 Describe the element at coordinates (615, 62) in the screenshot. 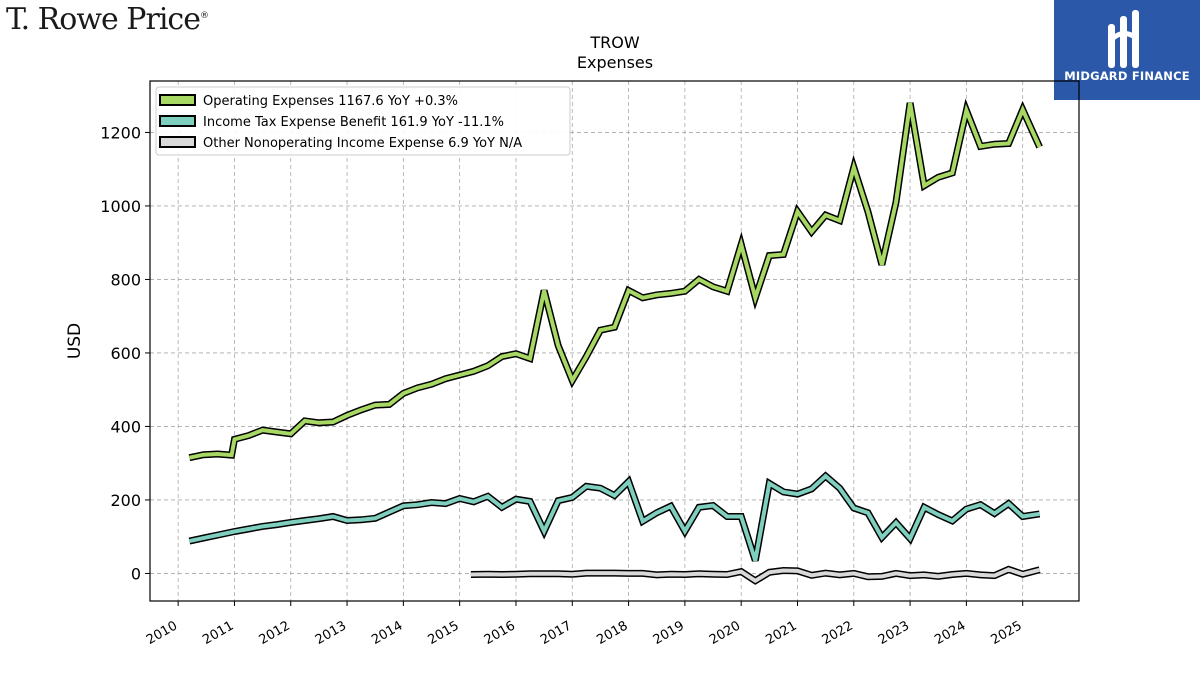

I see `chart-subtitle: Expenses` at that location.